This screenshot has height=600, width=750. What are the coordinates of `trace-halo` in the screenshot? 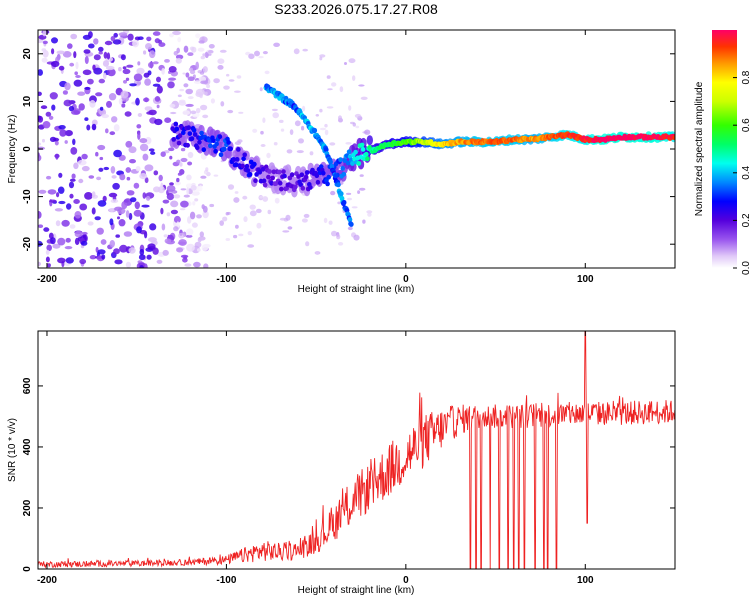 It's located at (288, 169).